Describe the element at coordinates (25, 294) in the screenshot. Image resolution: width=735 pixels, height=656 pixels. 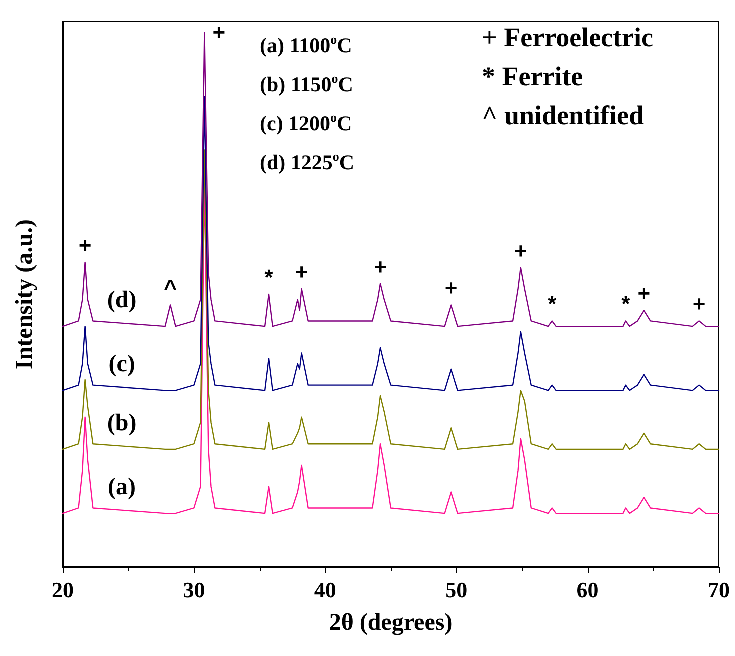
I see `y-axis-title: Intensity (a.u.)` at that location.